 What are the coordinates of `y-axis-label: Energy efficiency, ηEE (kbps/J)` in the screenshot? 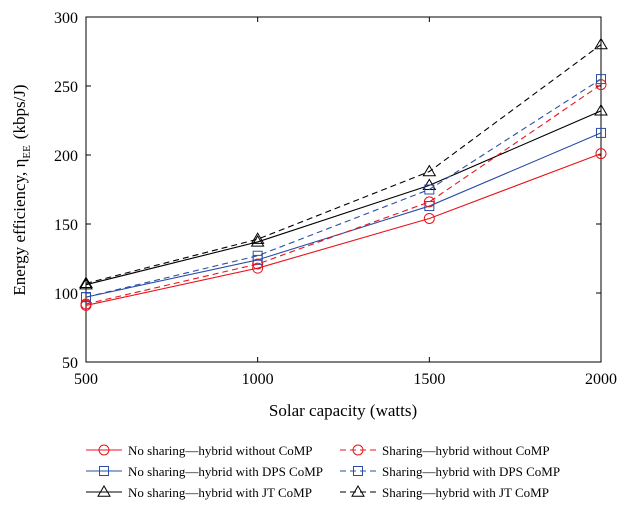 It's located at (21, 189).